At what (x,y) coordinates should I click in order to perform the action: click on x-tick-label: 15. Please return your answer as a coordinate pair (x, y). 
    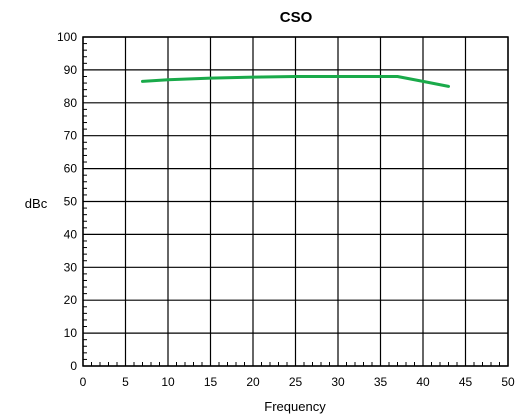
    Looking at the image, I should click on (211, 382).